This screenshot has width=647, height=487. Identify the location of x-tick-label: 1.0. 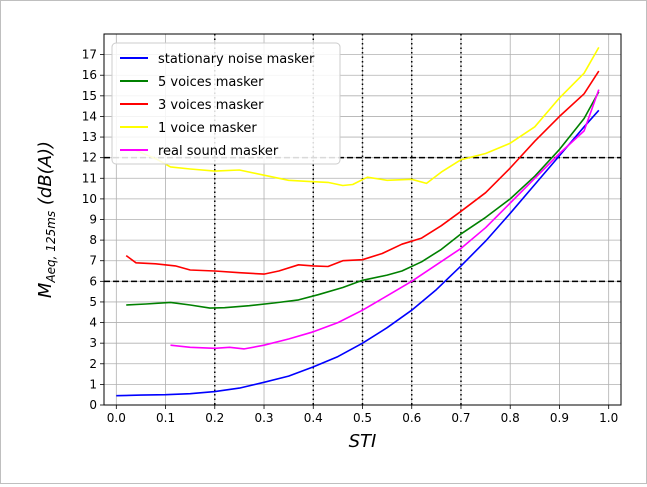
(608, 418).